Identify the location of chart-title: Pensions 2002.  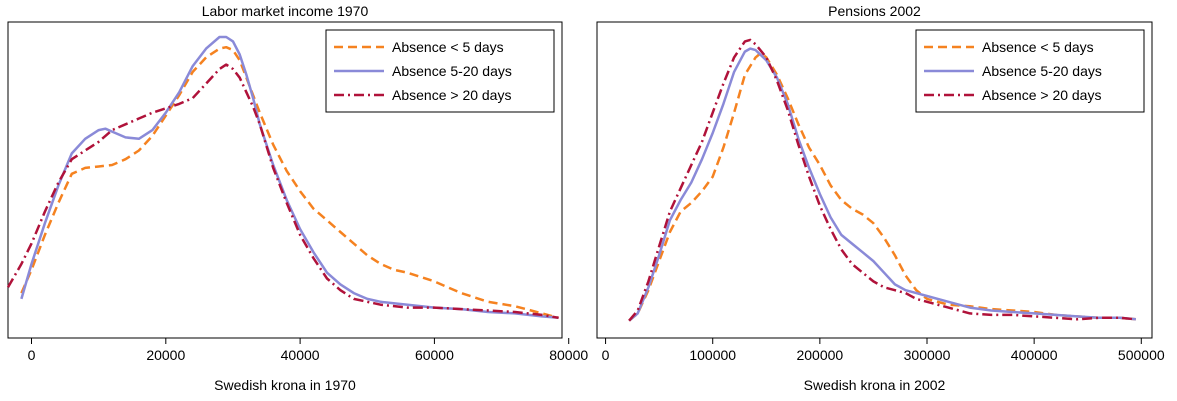
(874, 11).